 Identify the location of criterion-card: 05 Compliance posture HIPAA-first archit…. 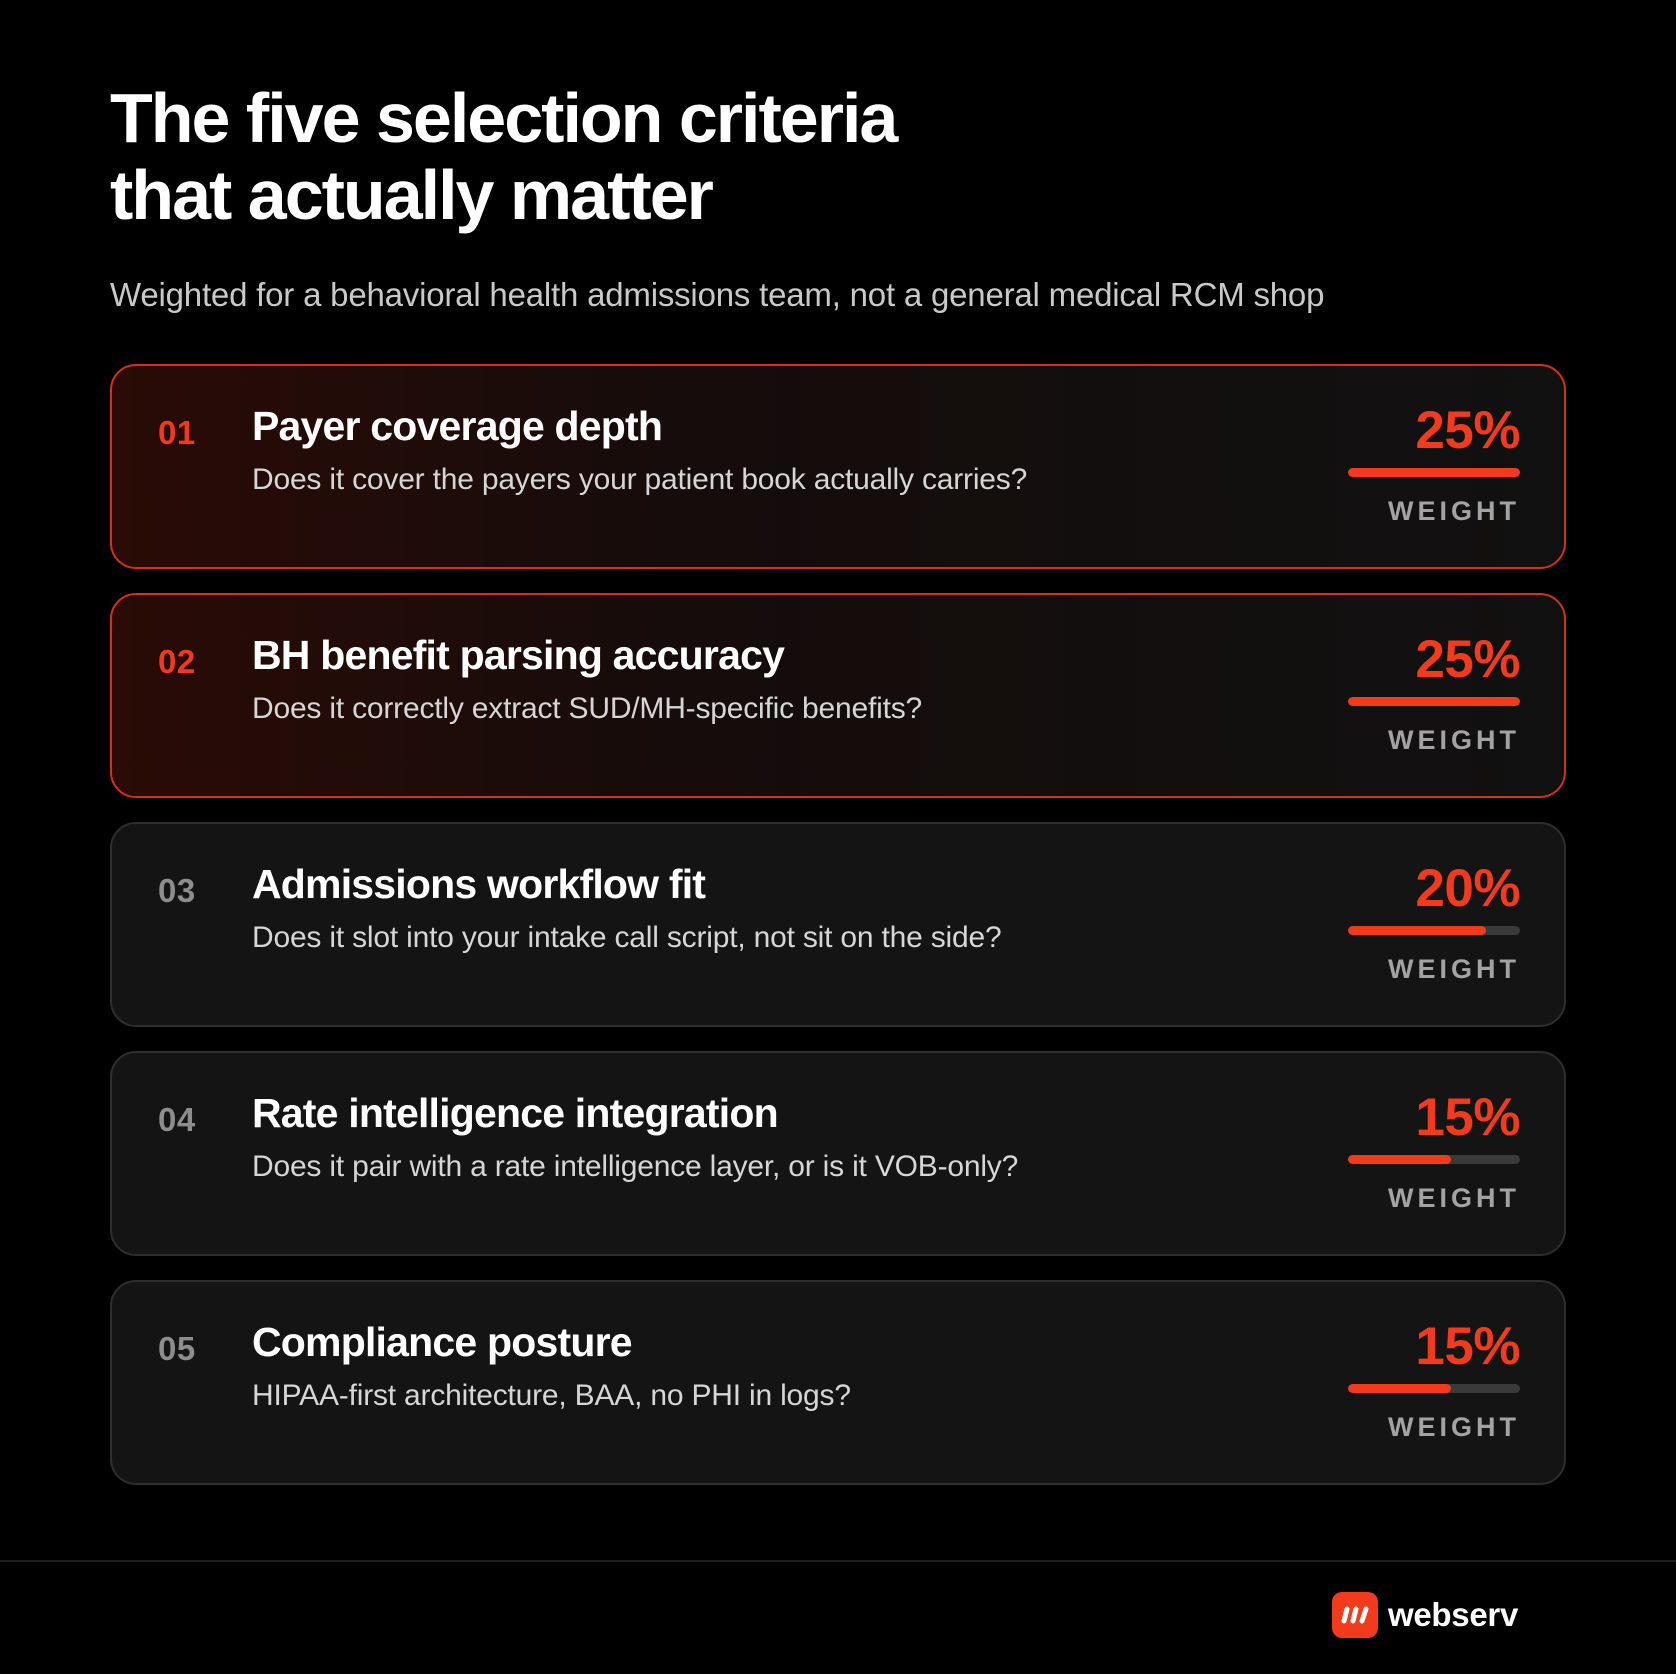
(838, 1382).